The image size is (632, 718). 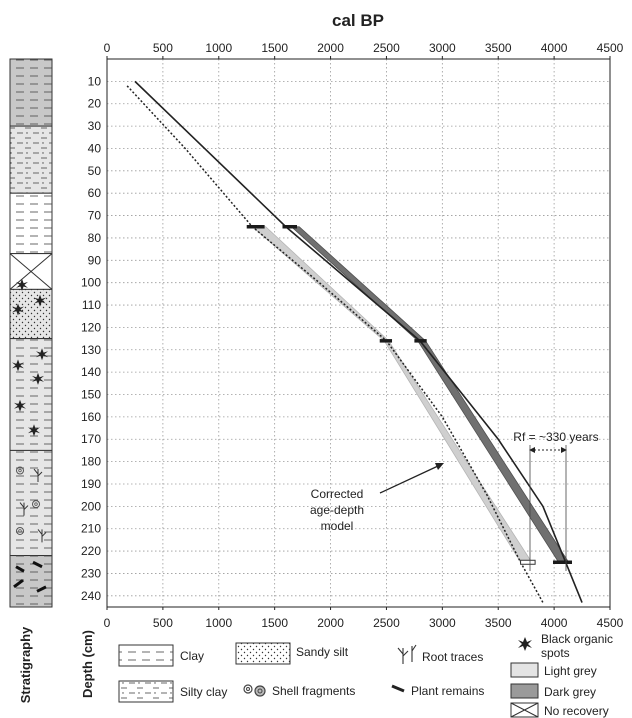 I want to click on y-tick-label: 210, so click(x=91, y=529).